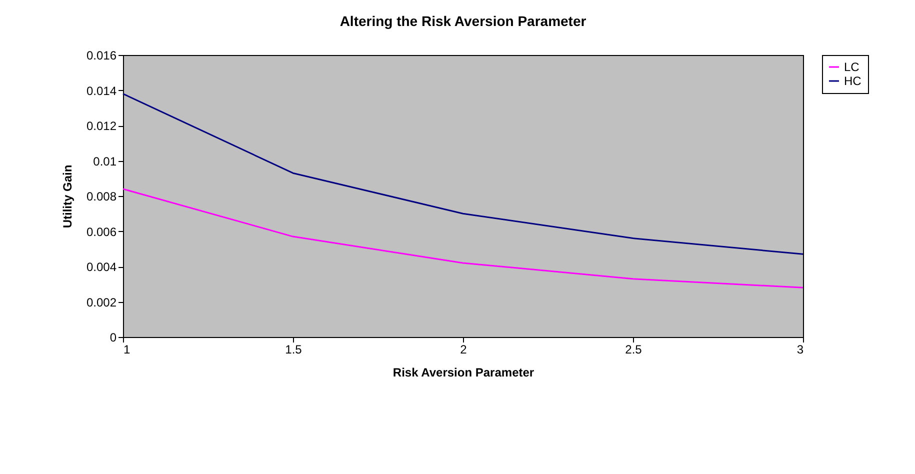 This screenshot has height=474, width=915. I want to click on x-tick-label: 1, so click(127, 349).